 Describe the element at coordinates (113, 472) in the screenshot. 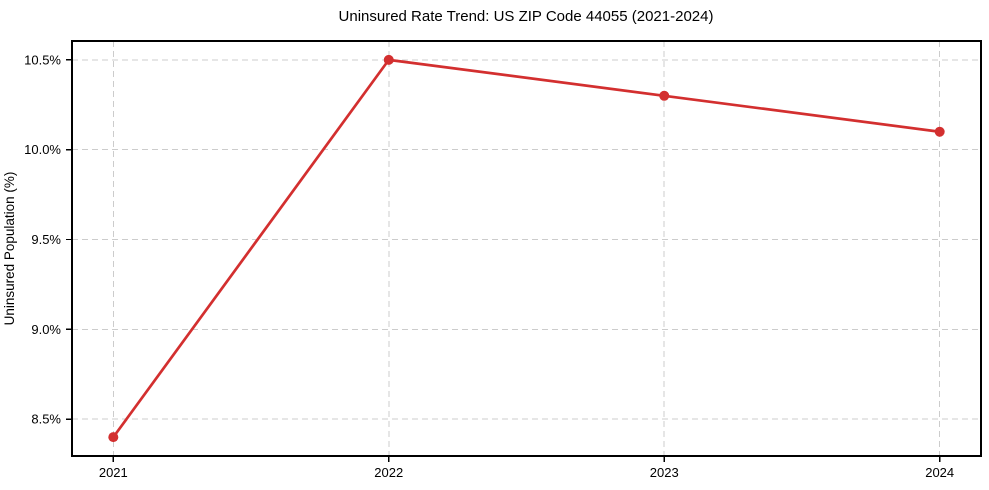

I see `x-tick-label: 2021` at that location.